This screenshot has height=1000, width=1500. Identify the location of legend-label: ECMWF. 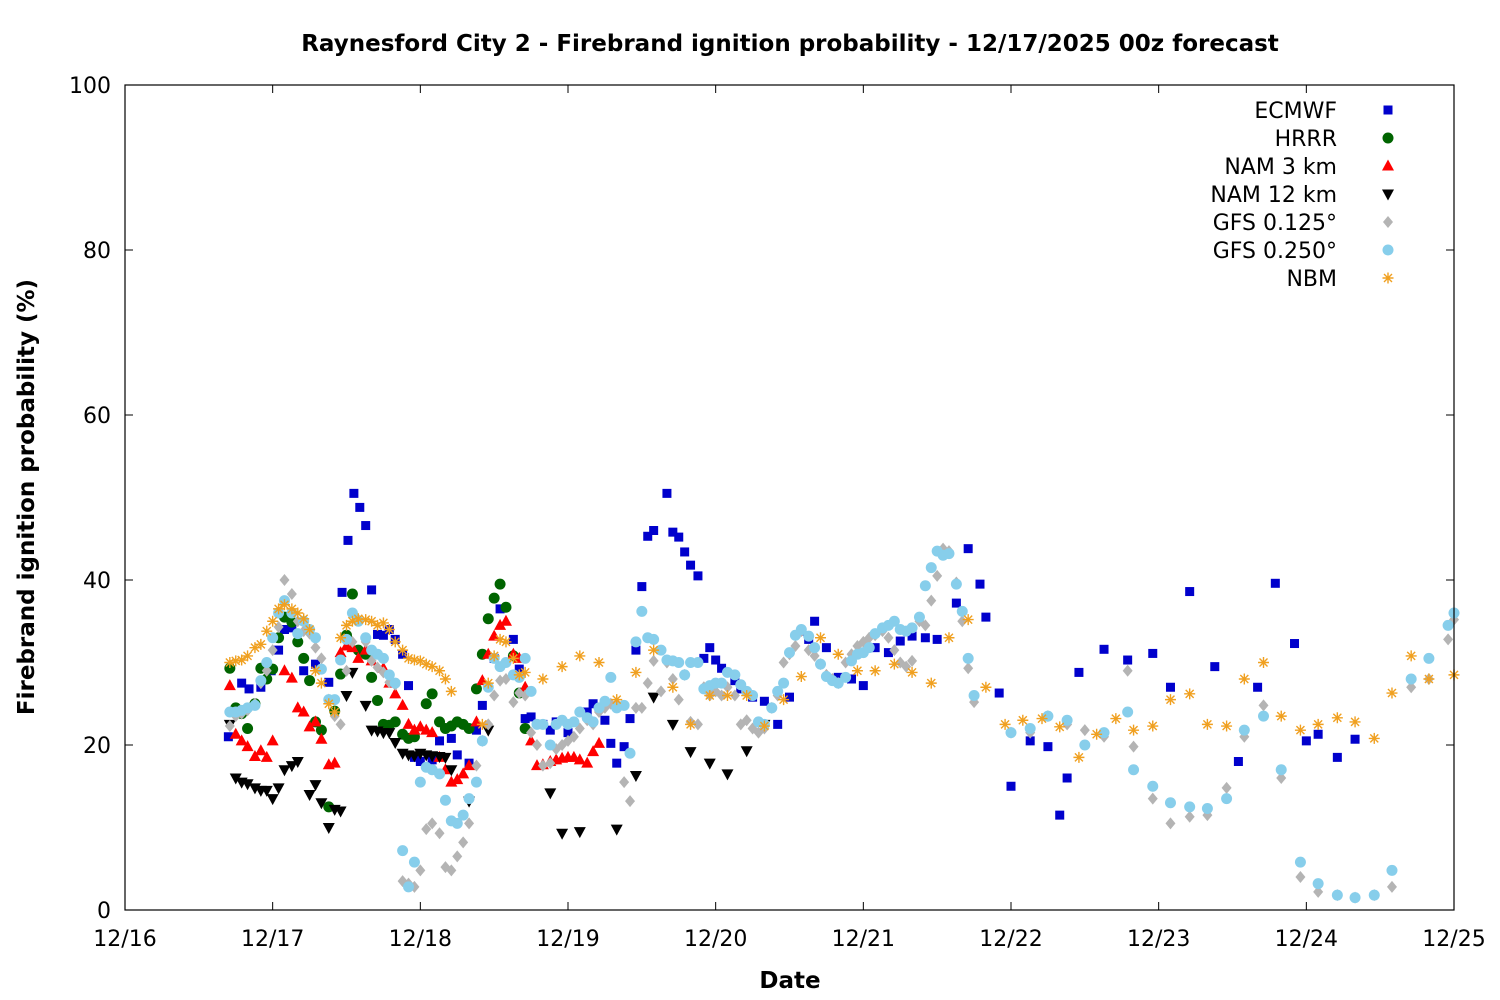
(1295, 111).